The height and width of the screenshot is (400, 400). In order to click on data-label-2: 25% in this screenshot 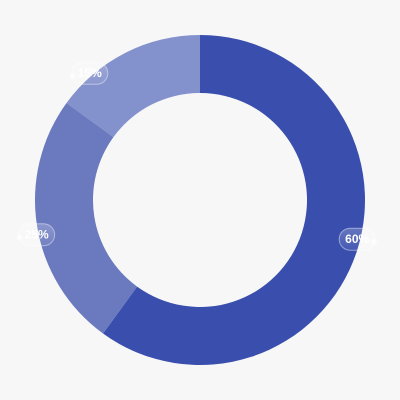, I will do `click(36, 235)`.